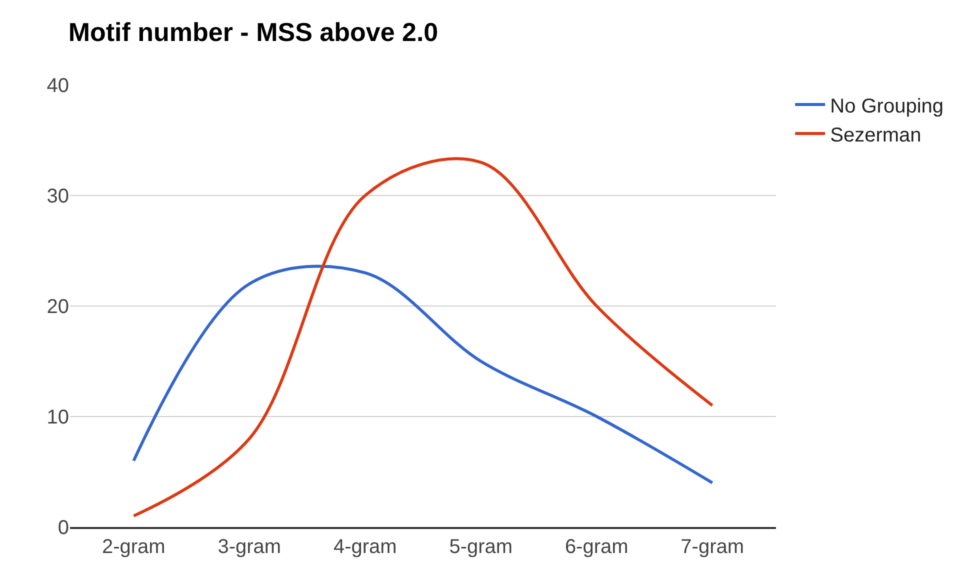 The width and height of the screenshot is (976, 572). I want to click on chart-title: Motif number - MSS above 2.0, so click(253, 32).